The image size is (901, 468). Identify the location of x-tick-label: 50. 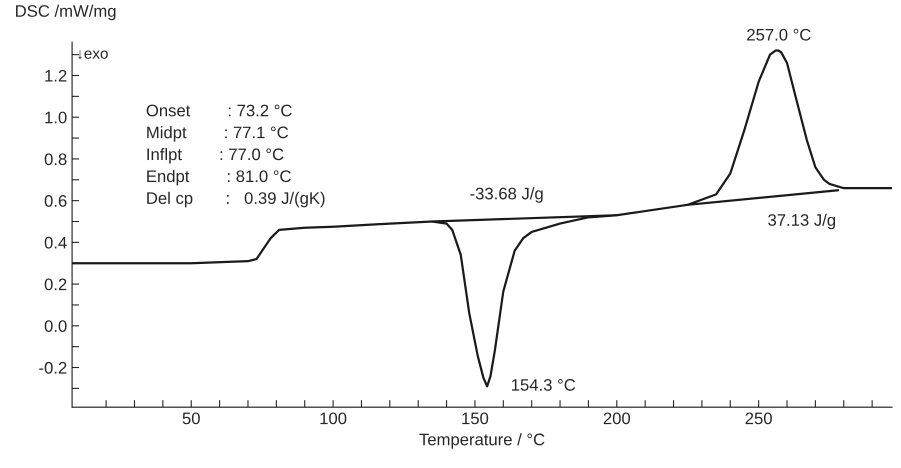
(191, 418).